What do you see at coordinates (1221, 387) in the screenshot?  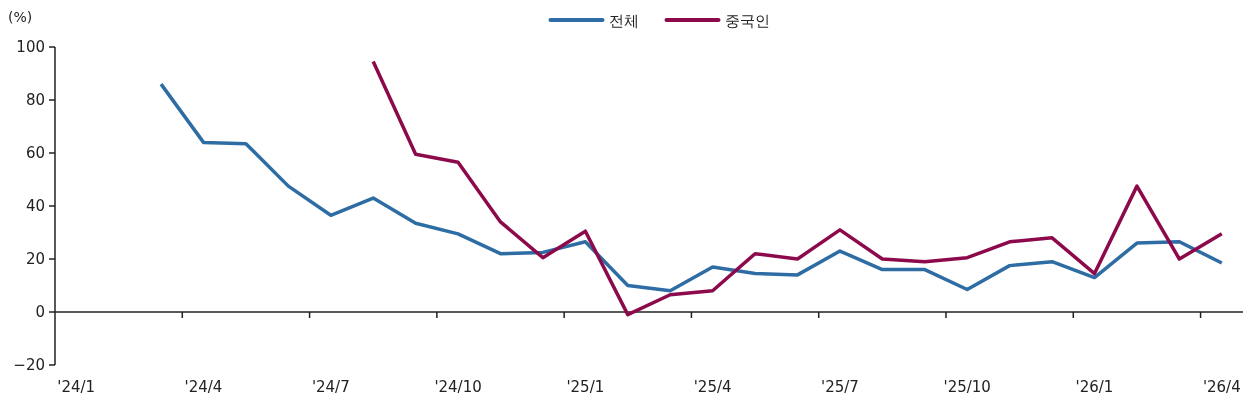 I see `x-tick-label: '26/4` at bounding box center [1221, 387].